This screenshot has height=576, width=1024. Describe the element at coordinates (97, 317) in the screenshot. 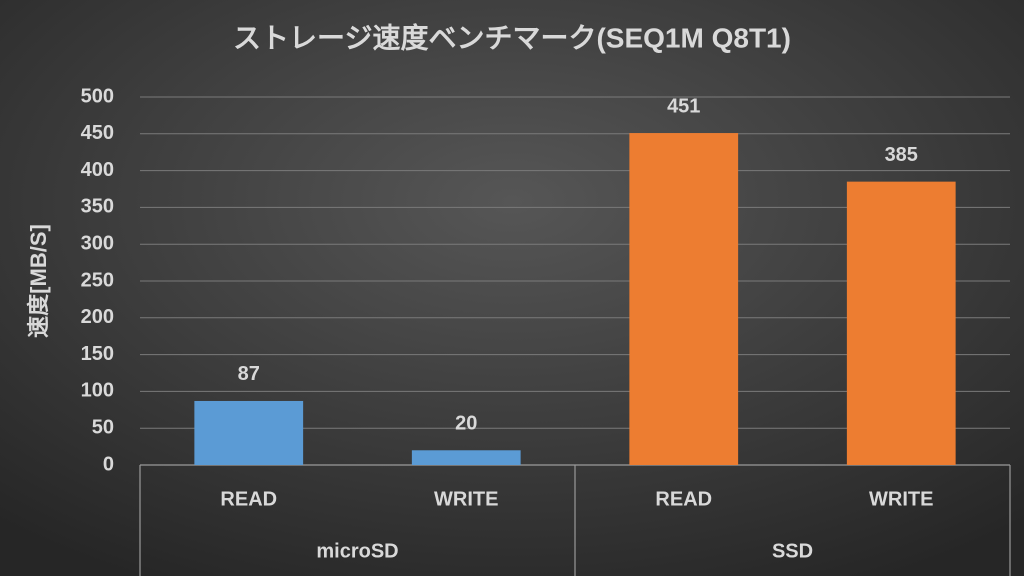

I see `y-tick-label: 200` at that location.